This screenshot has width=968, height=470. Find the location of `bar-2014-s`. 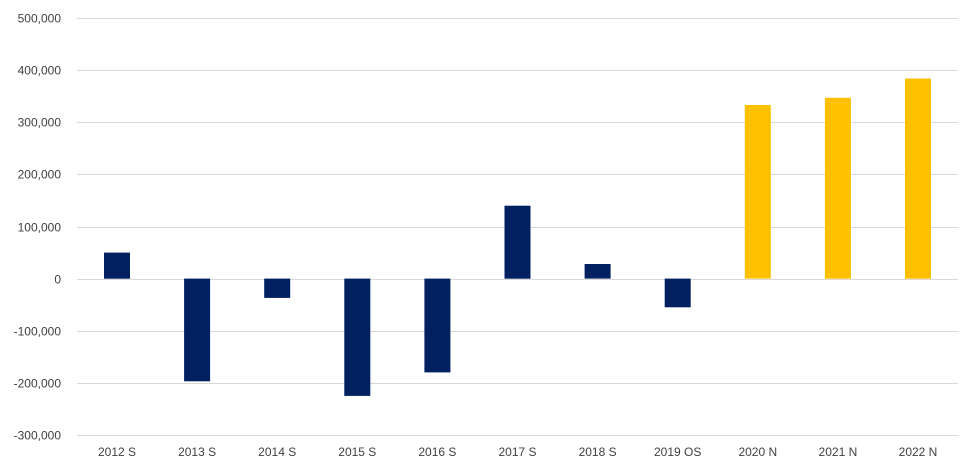

bar-2014-s is located at coordinates (277, 288).